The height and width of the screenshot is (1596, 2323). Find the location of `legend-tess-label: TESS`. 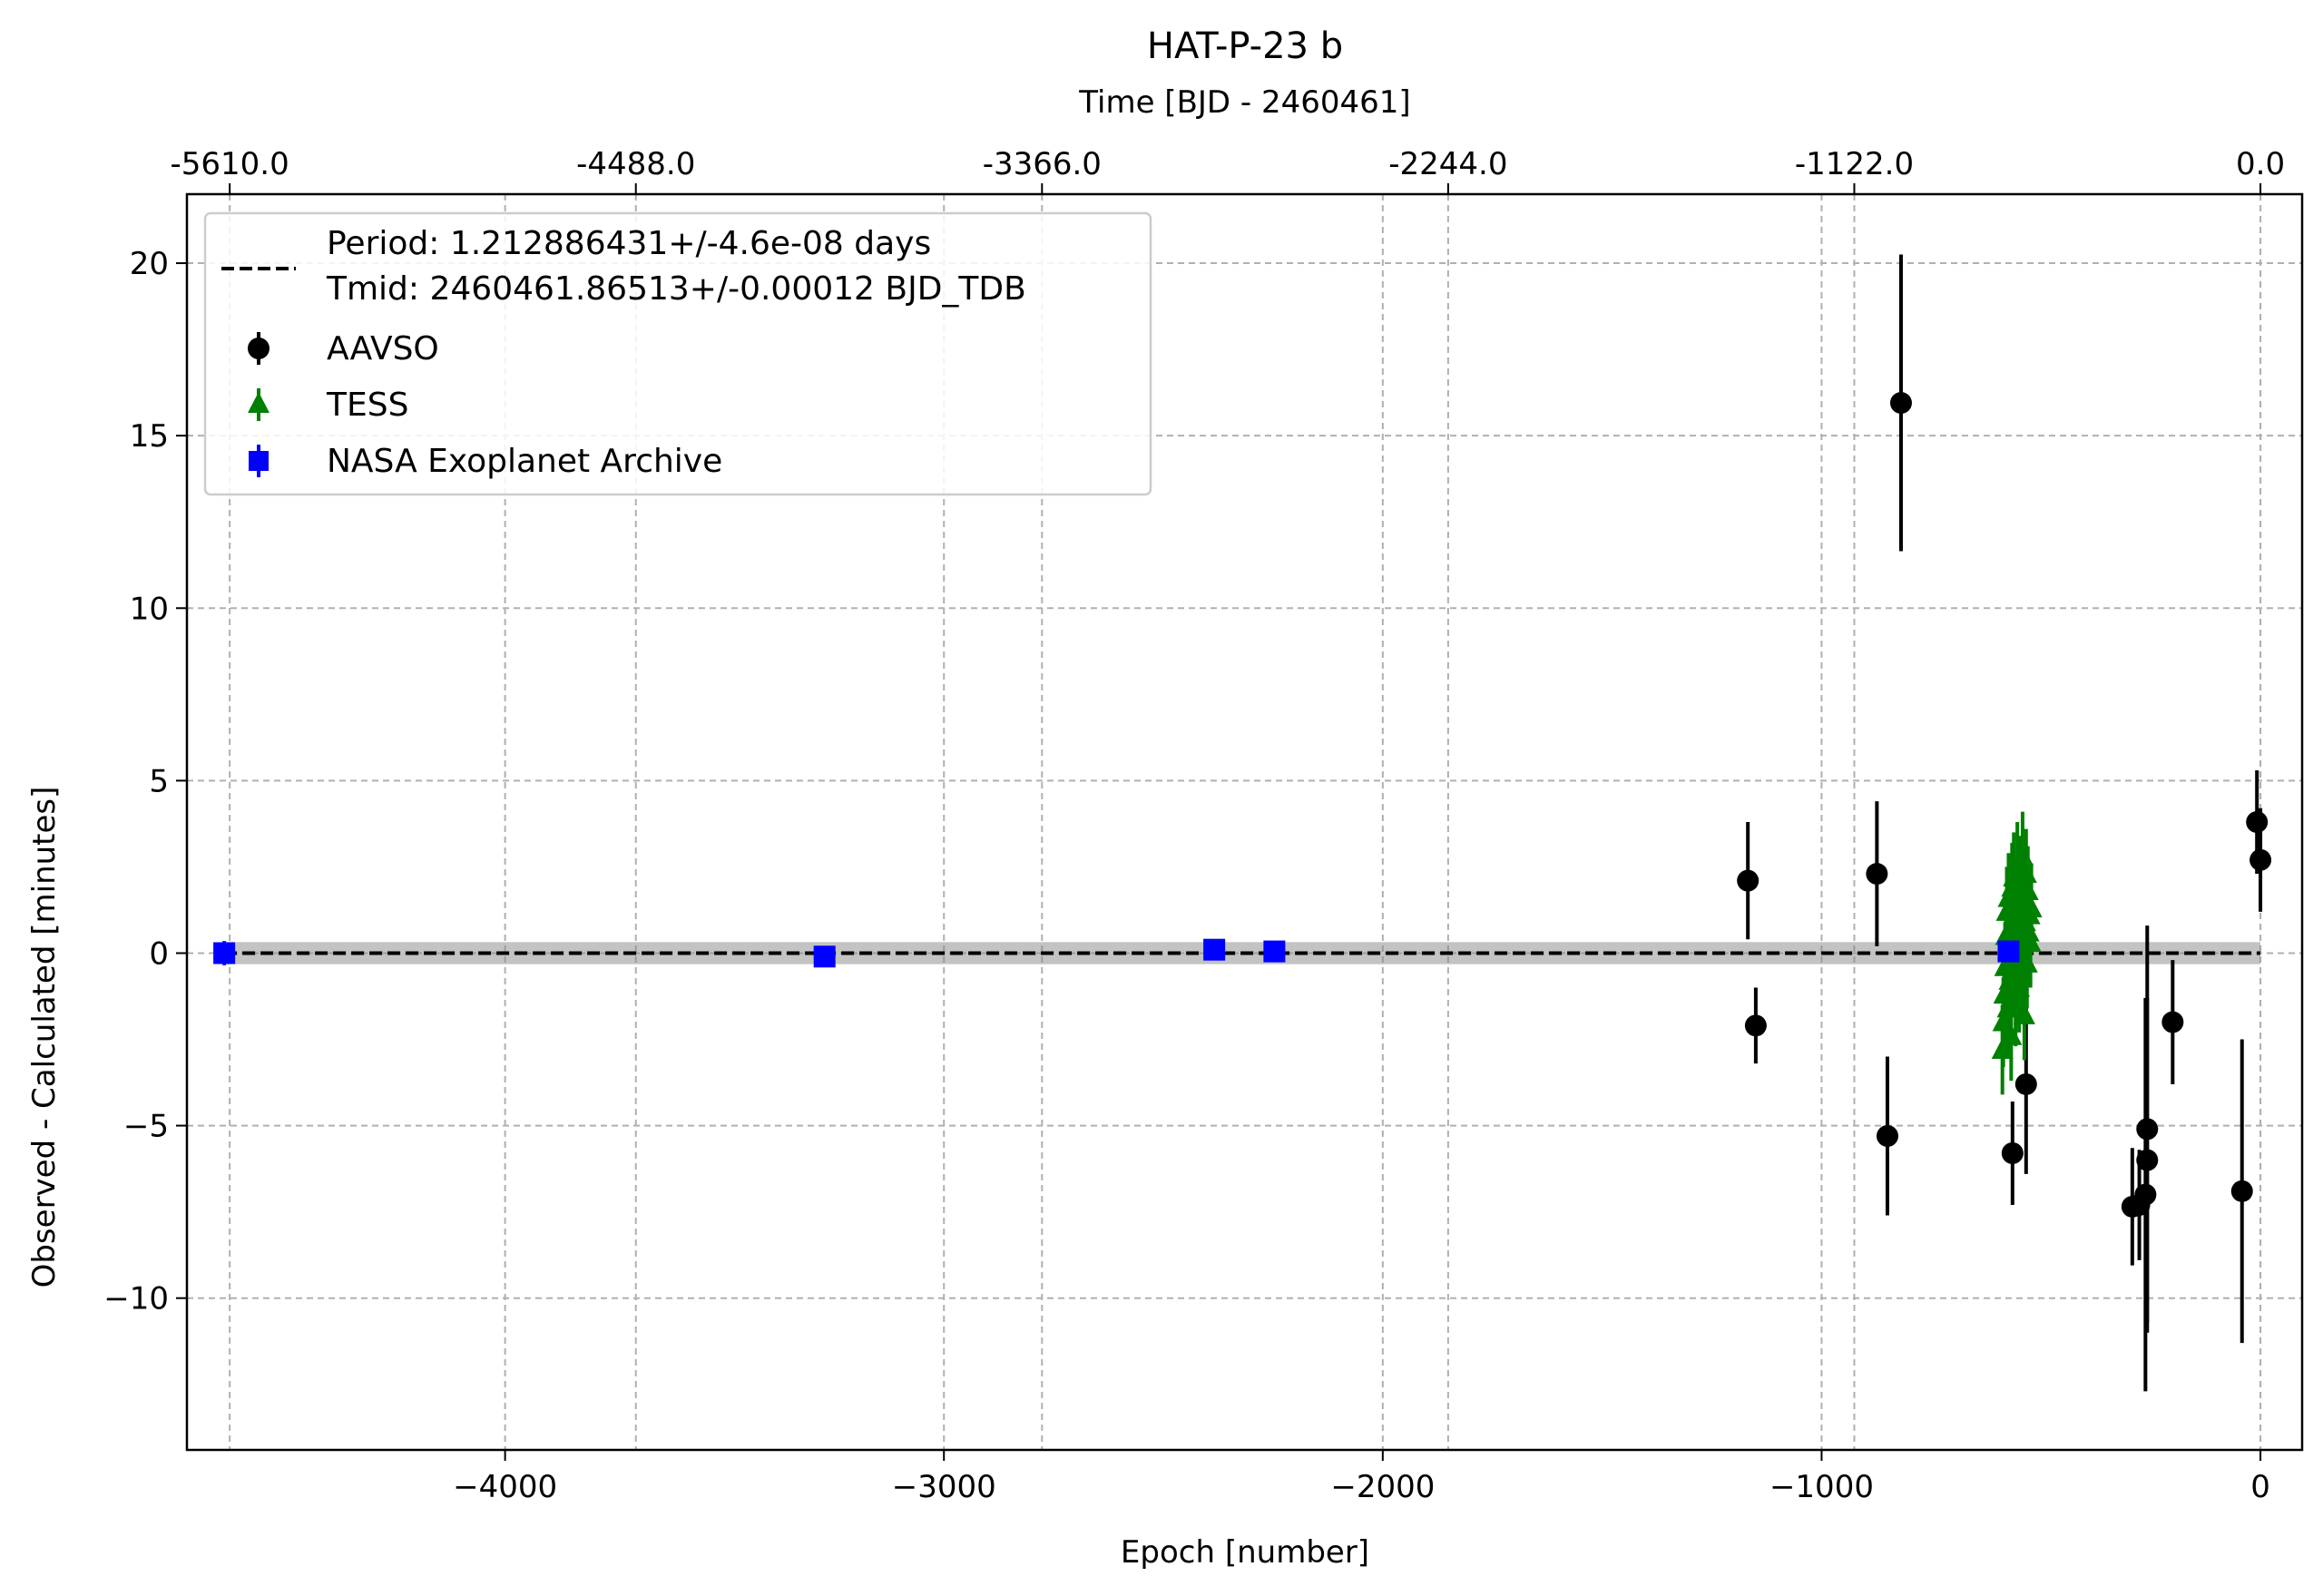

legend-tess-label: TESS is located at coordinates (367, 405).